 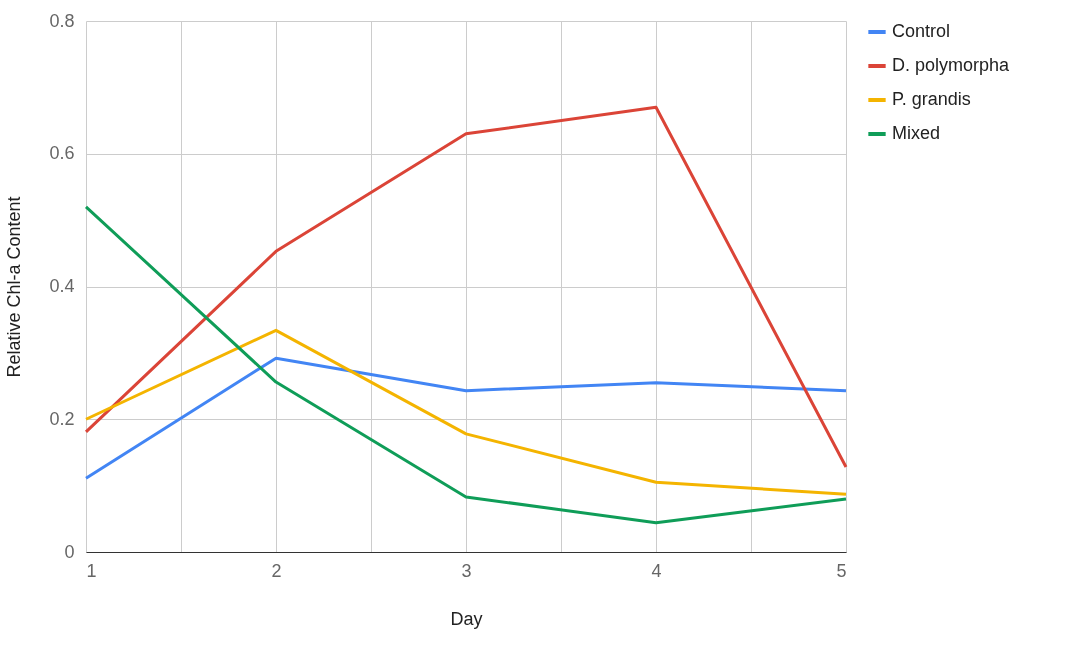 What do you see at coordinates (14, 287) in the screenshot?
I see `y-axis-title: Relative Chl-a Content` at bounding box center [14, 287].